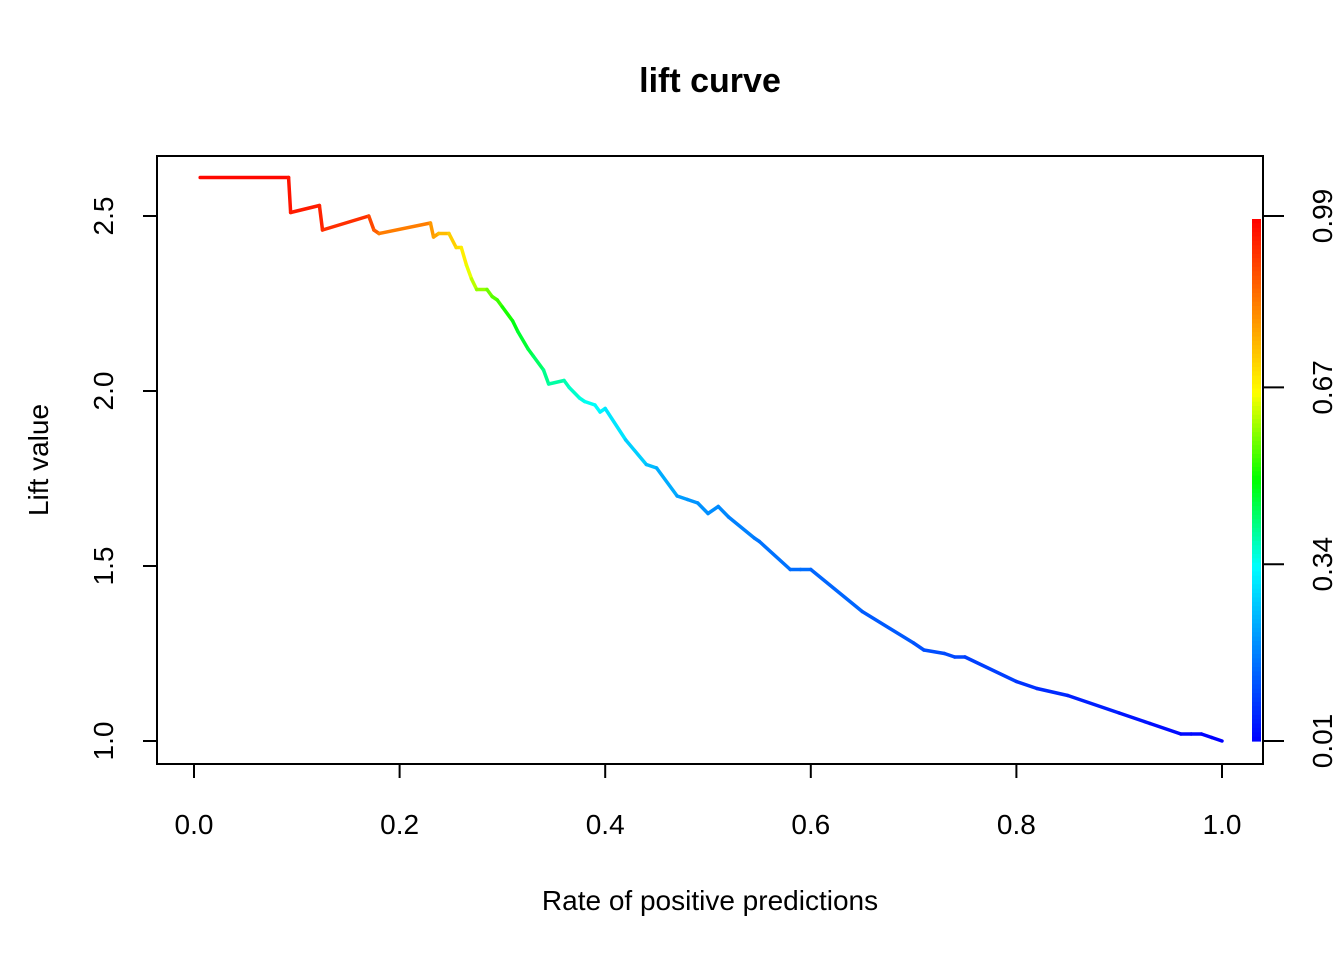 The width and height of the screenshot is (1344, 960). I want to click on colorbar-tick-label: 0.67, so click(1322, 387).